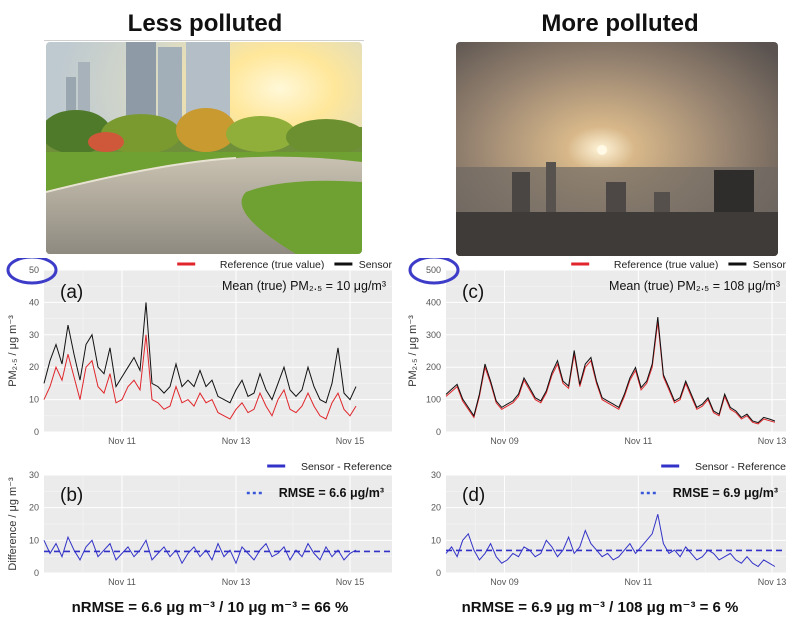  Describe the element at coordinates (725, 493) in the screenshot. I see `rmse-annotation: RMSE = 6.9 μg/m³` at that location.